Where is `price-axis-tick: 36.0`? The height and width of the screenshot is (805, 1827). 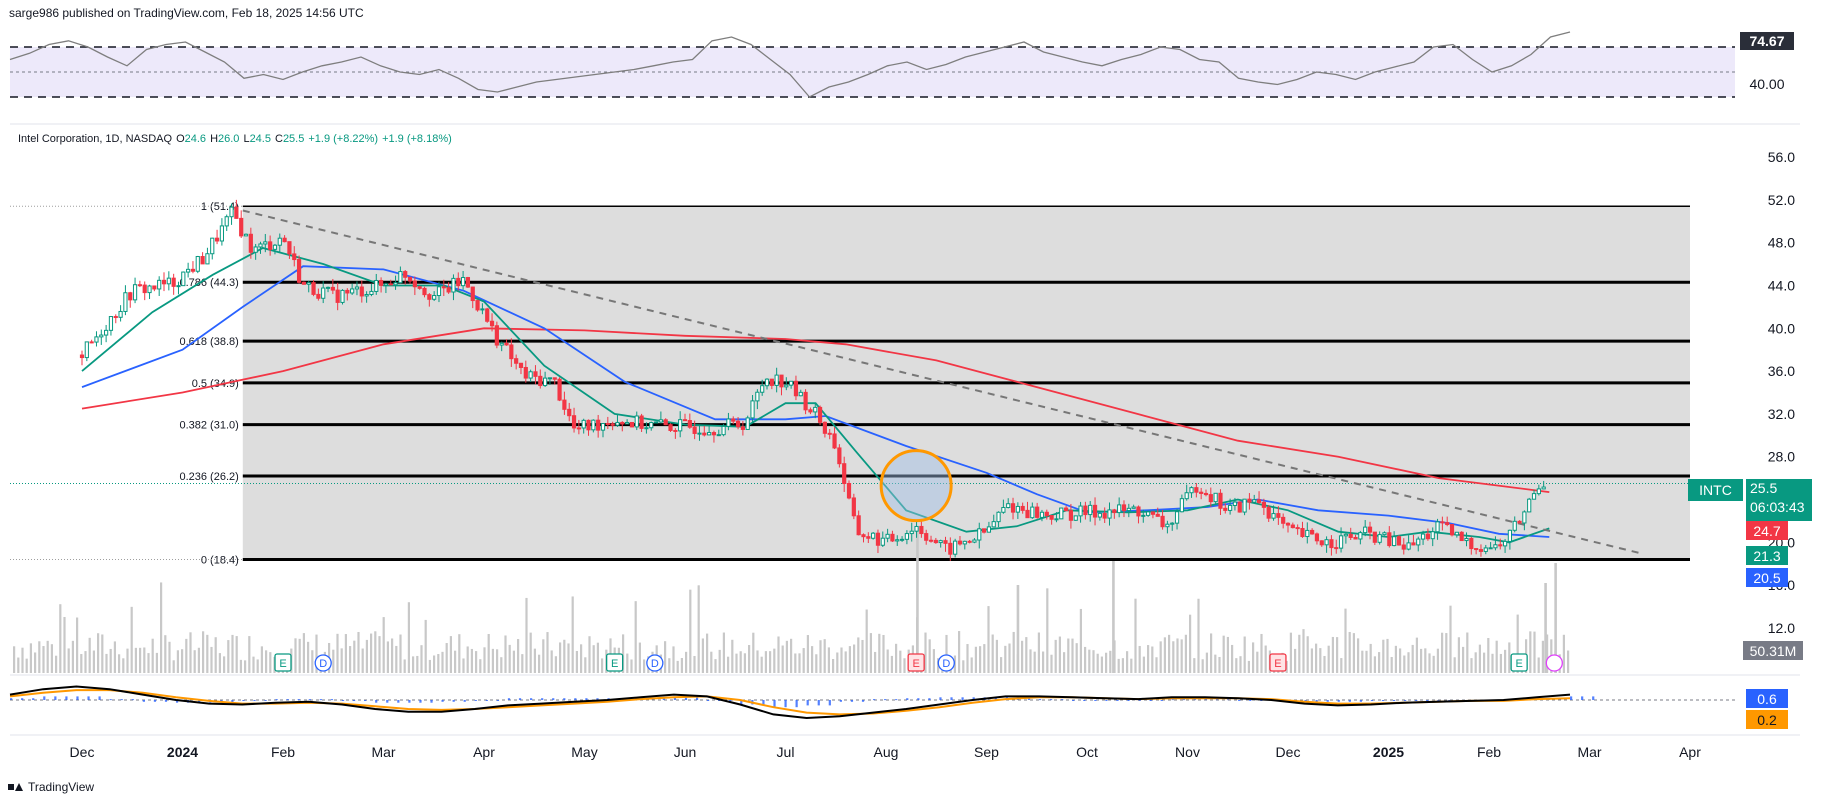
price-axis-tick: 36.0 is located at coordinates (1781, 371).